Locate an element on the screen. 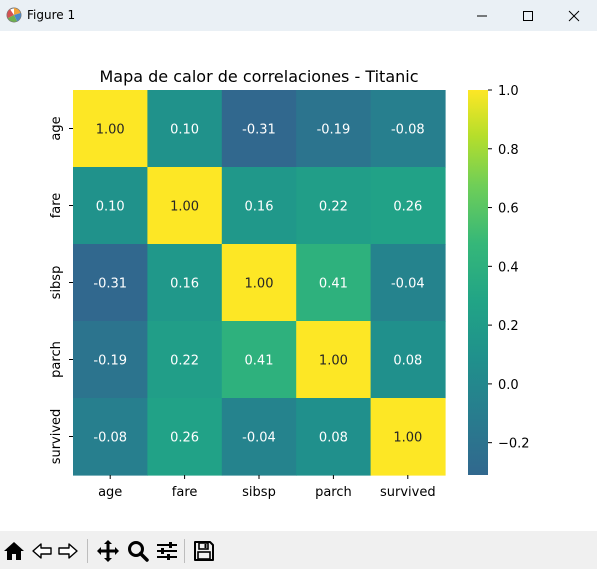 The width and height of the screenshot is (597, 569). home-button is located at coordinates (14, 551).